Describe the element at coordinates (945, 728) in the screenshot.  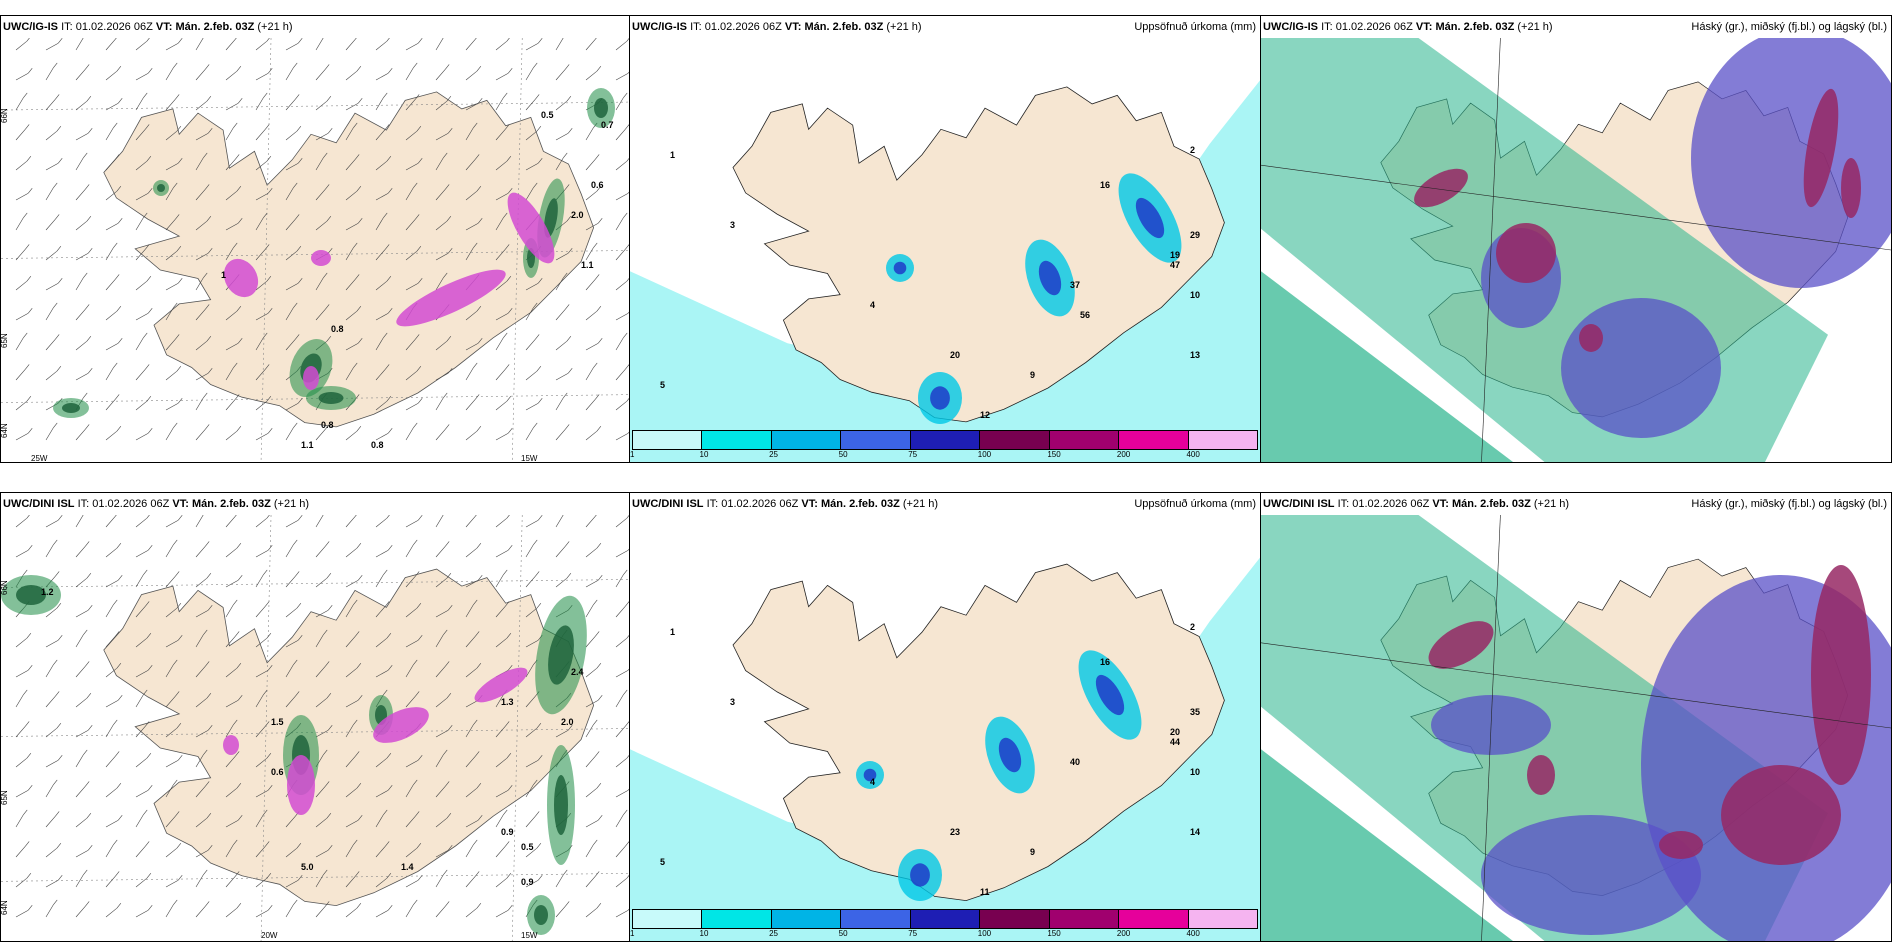
I see `precip-map: 1234569101114162023354044` at that location.